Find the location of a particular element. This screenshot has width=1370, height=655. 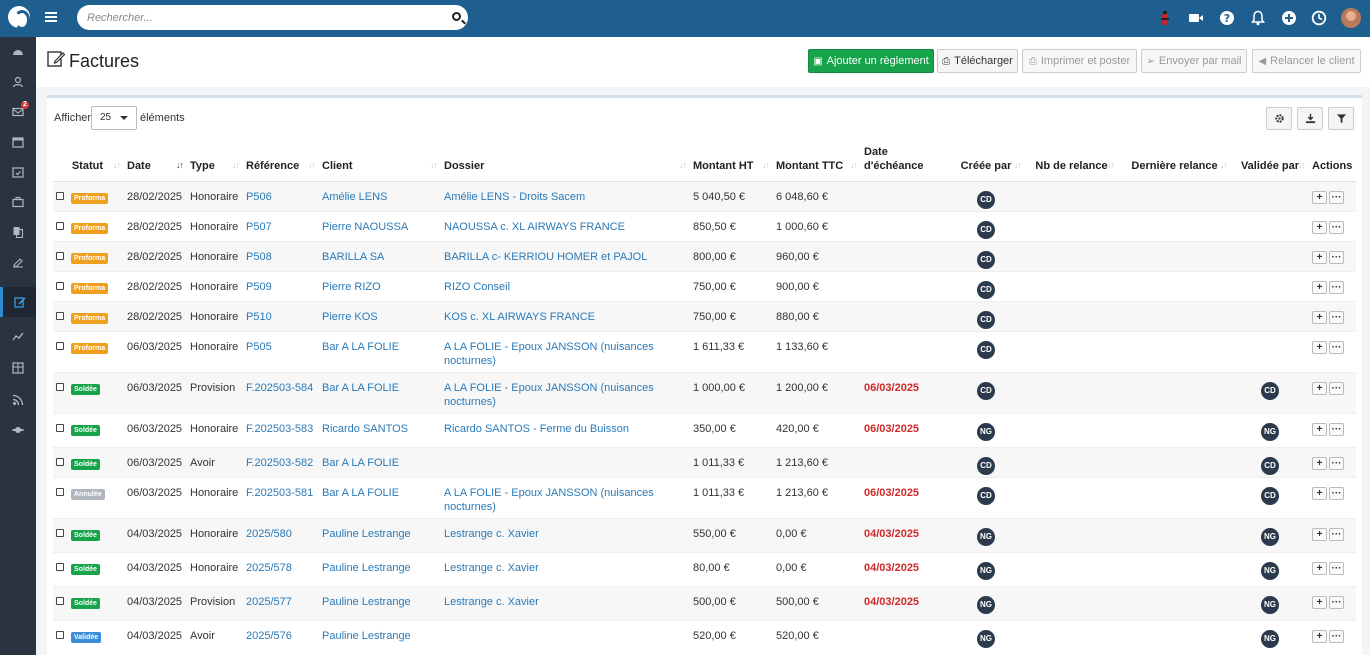

column-dossier: Dossier ↓↑ is located at coordinates (565, 160).